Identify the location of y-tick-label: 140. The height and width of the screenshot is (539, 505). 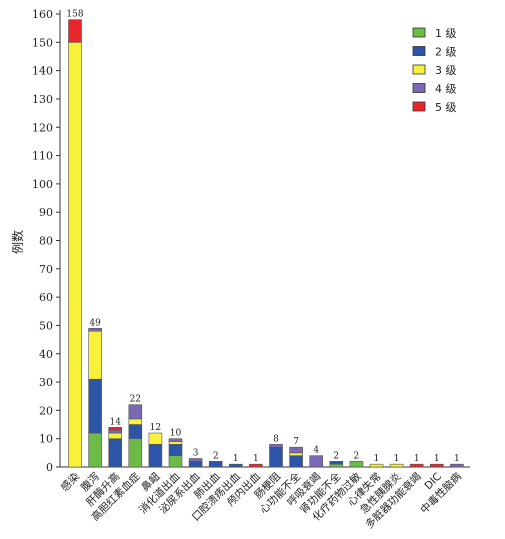
(42, 71).